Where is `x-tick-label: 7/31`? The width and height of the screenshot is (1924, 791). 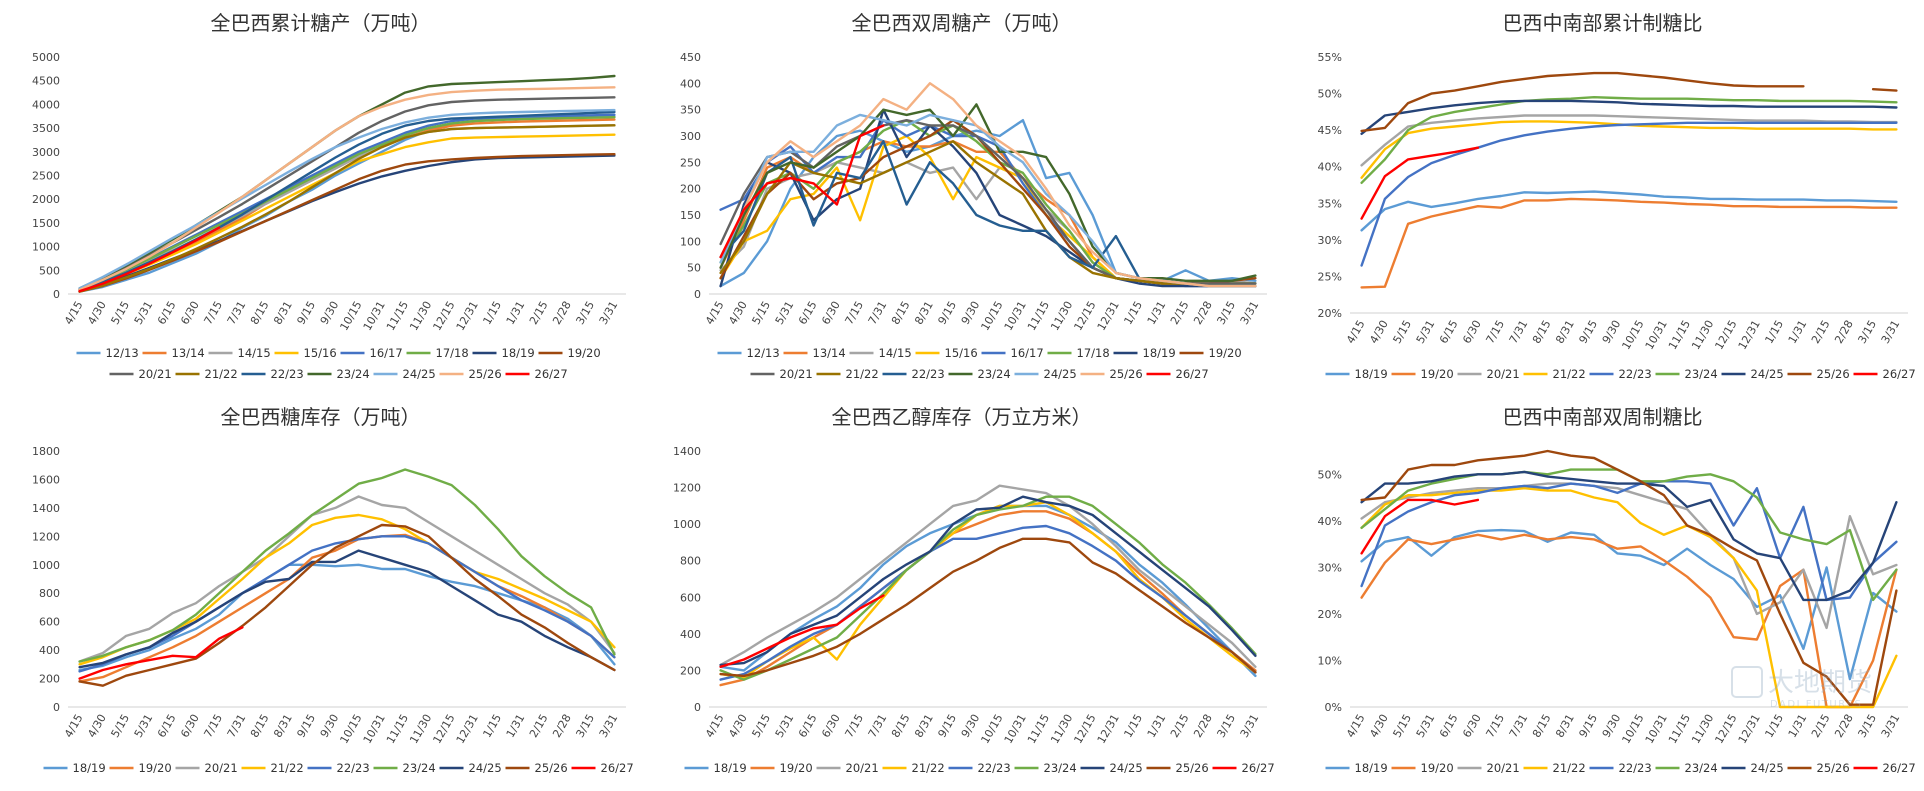
x-tick-label: 7/31 is located at coordinates (237, 313).